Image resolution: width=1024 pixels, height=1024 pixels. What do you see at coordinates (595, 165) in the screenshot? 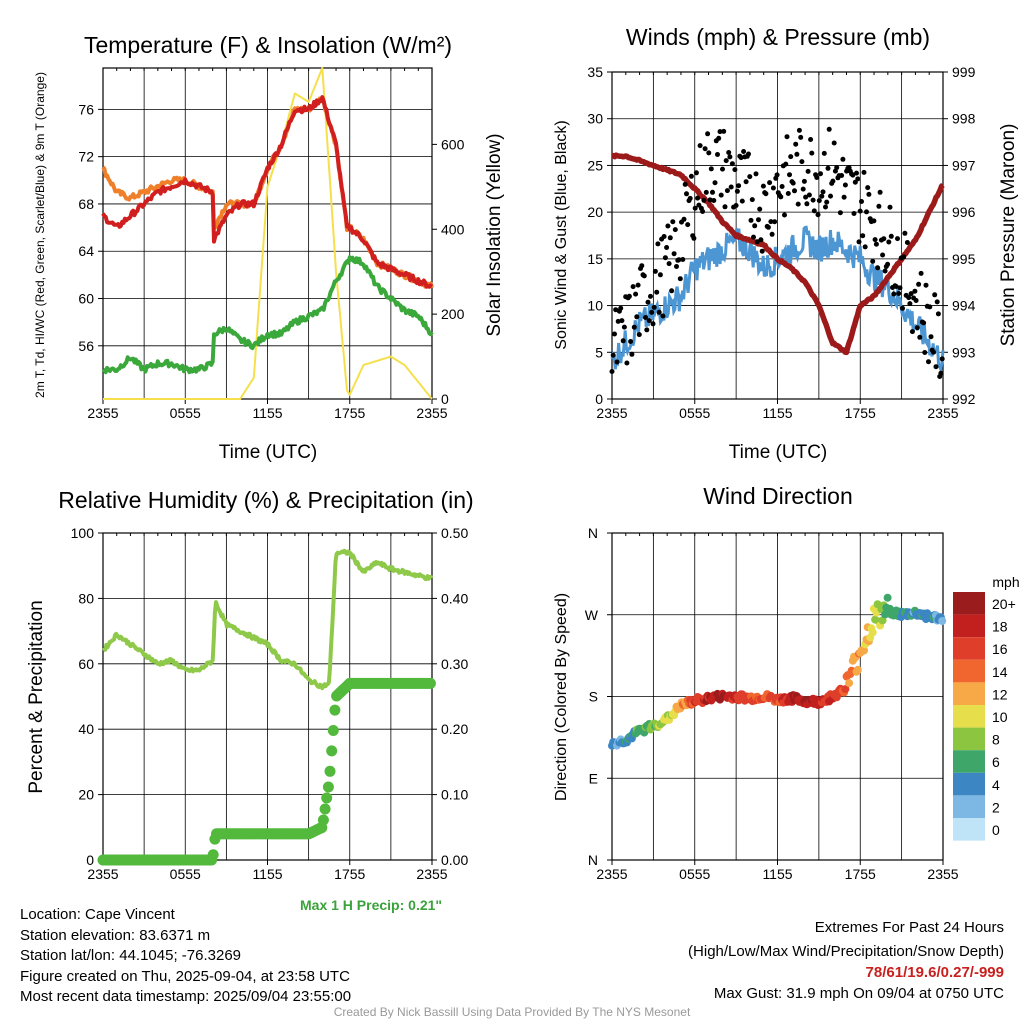
I see `wind-ytick-label: 25` at bounding box center [595, 165].